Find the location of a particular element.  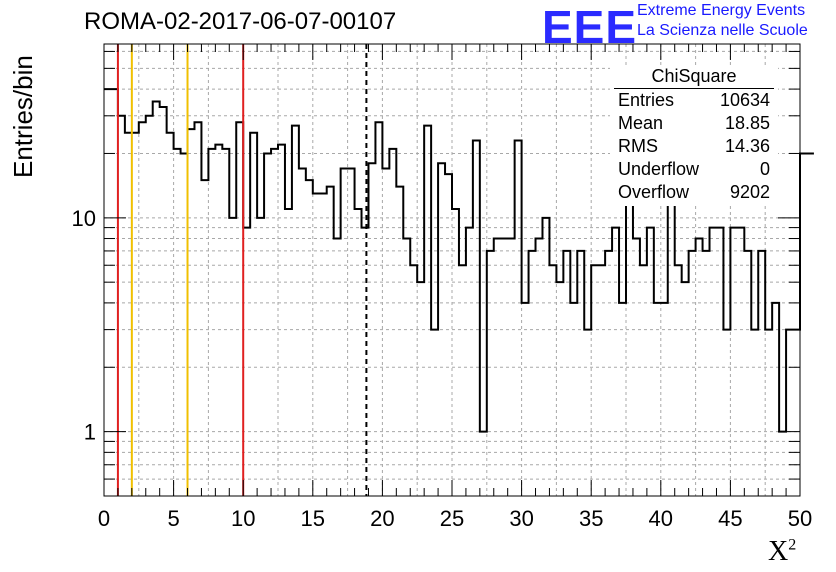

y-tick-label: 1 is located at coordinates (90, 432).